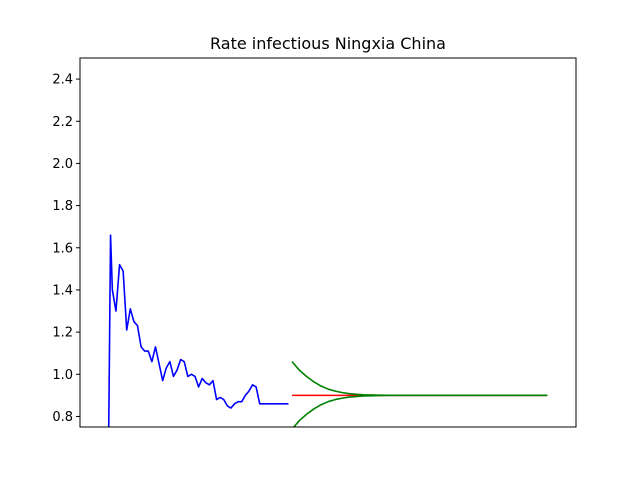  What do you see at coordinates (62, 206) in the screenshot?
I see `y-tick-label: 1.8` at bounding box center [62, 206].